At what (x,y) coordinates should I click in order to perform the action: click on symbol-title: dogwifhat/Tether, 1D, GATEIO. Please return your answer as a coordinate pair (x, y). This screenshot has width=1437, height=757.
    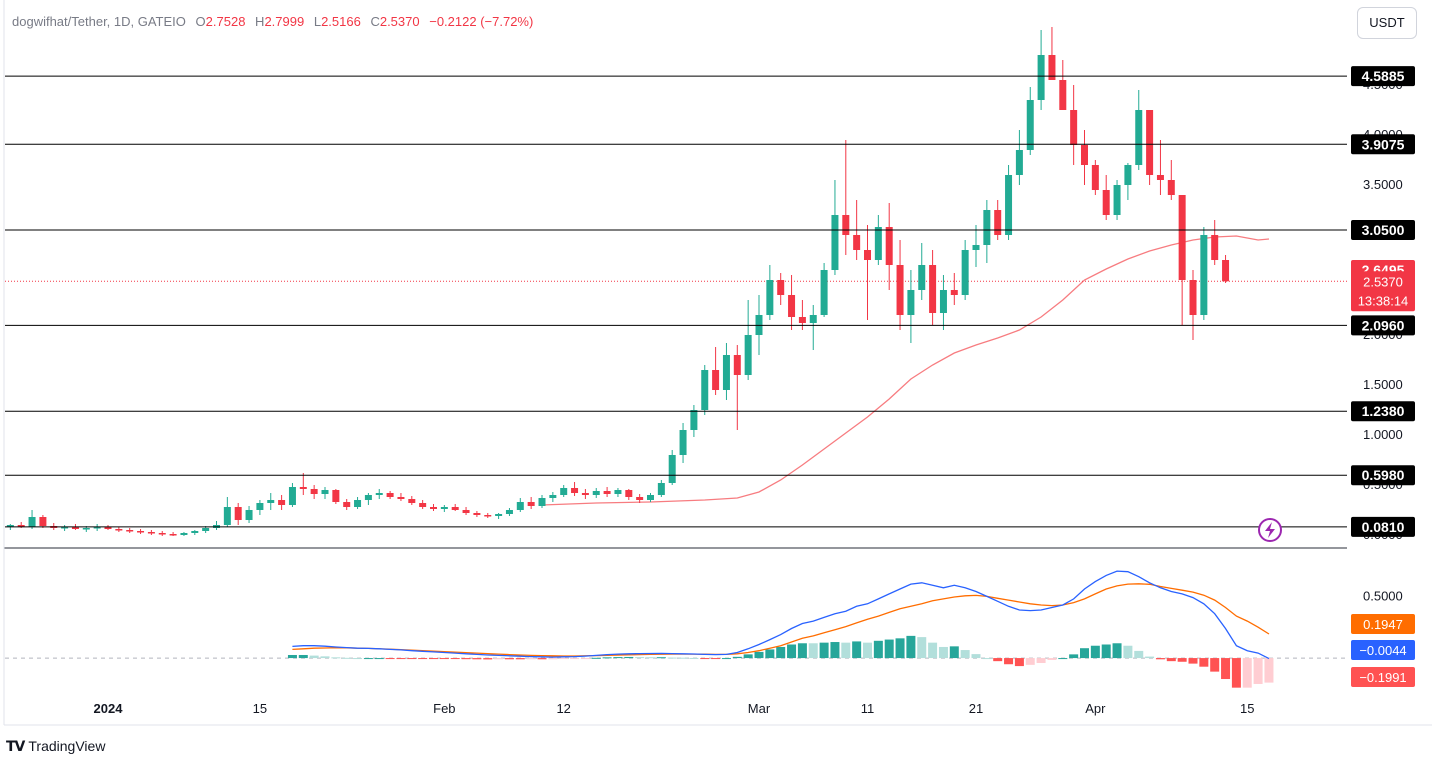
    Looking at the image, I should click on (99, 21).